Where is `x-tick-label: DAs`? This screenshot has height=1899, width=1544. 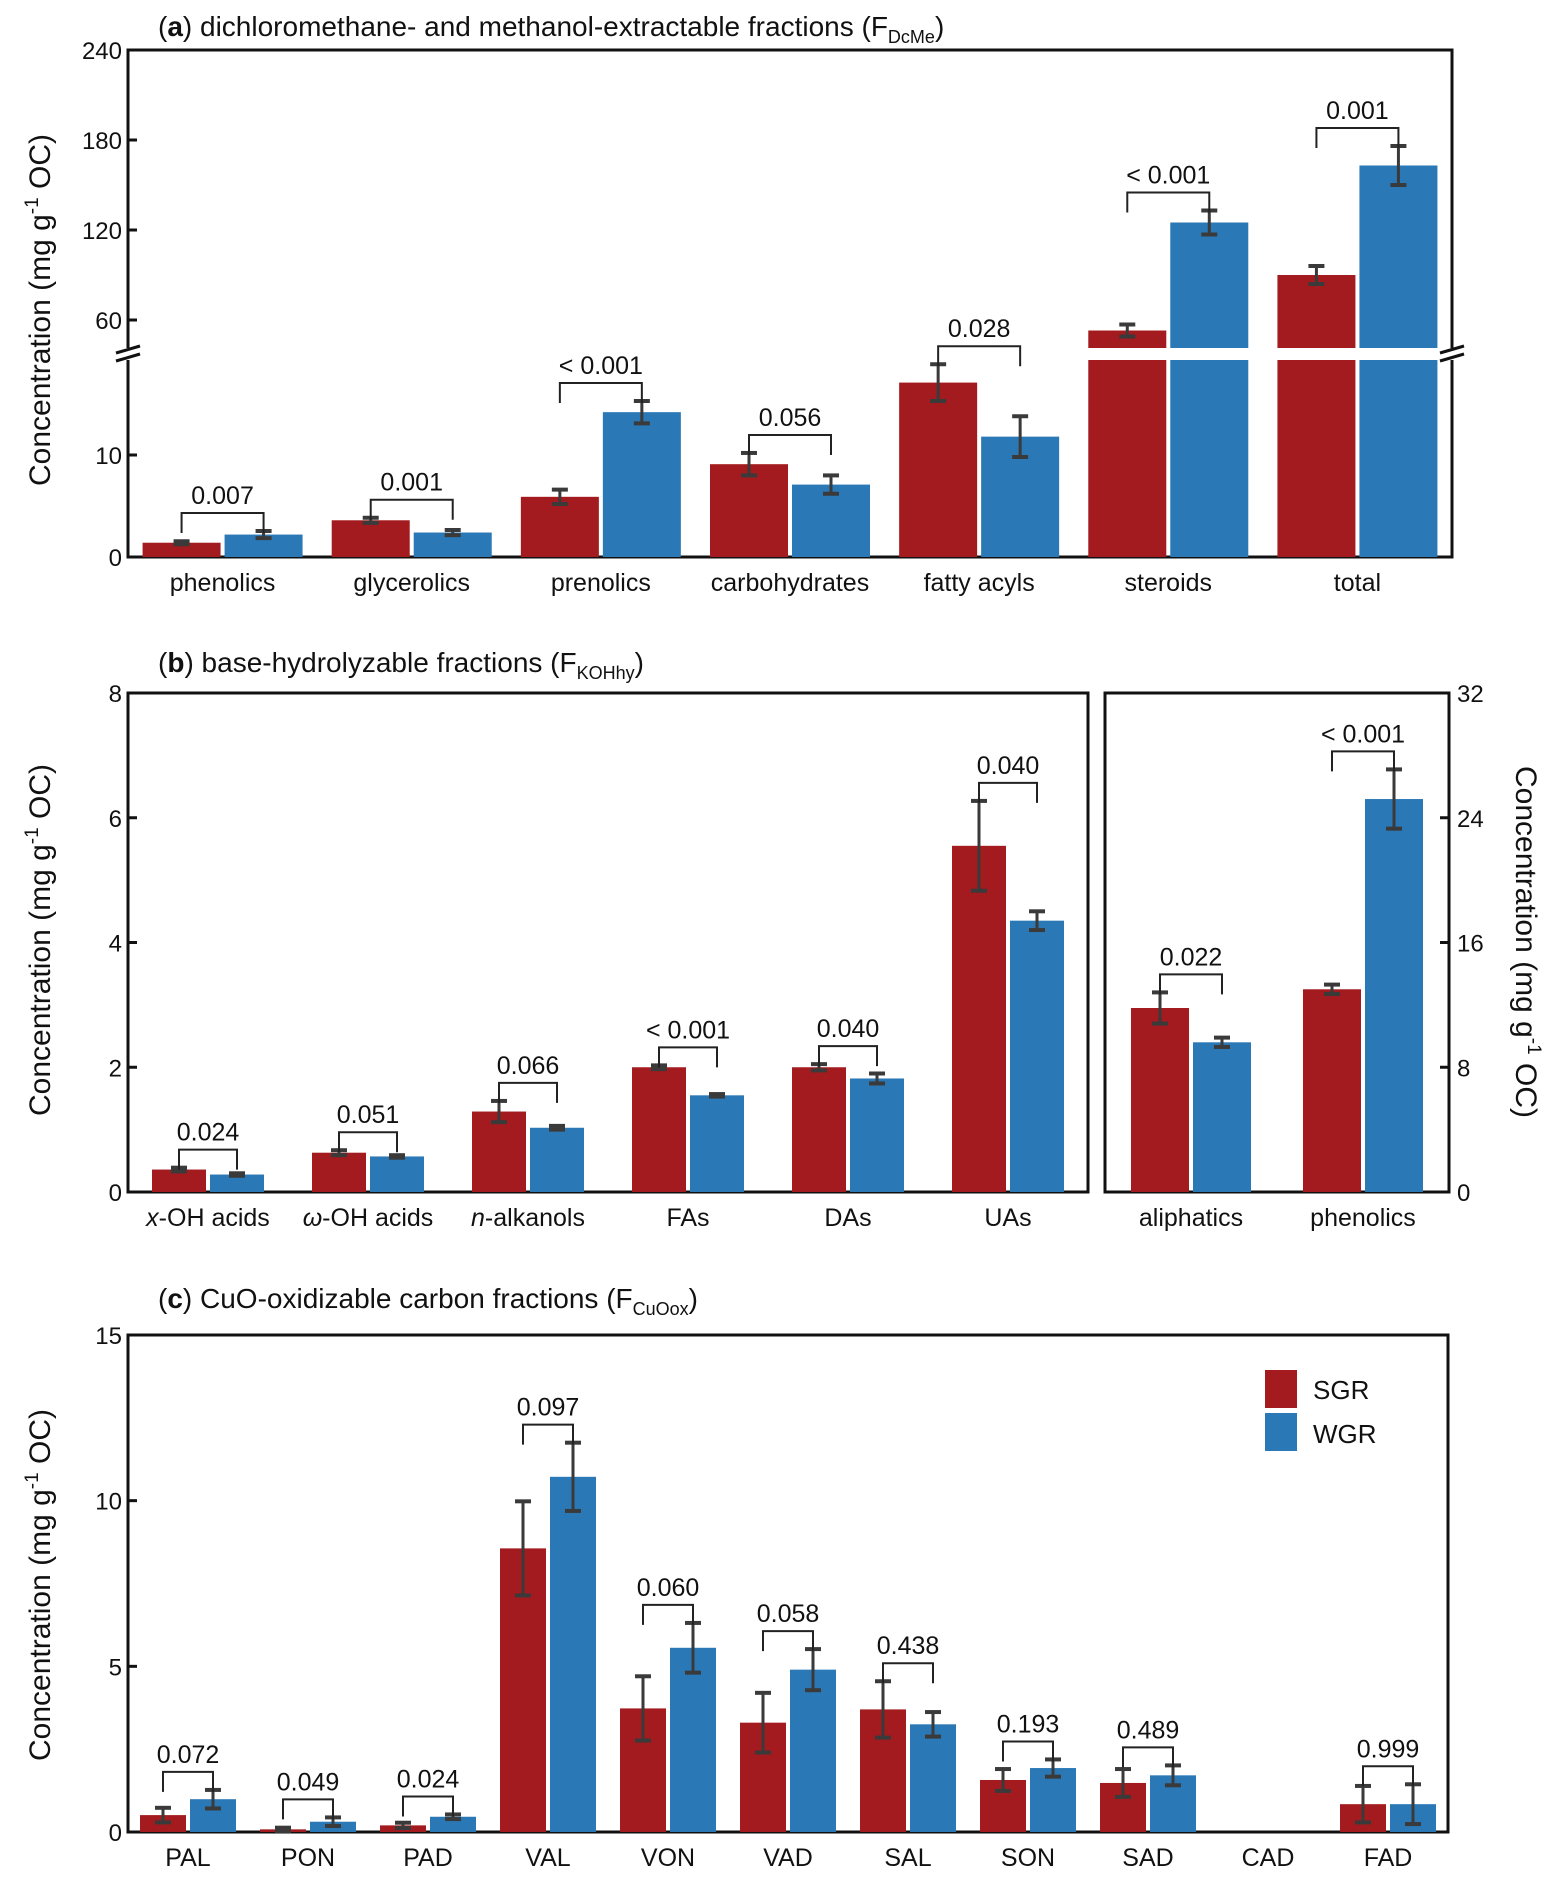
x-tick-label: DAs is located at coordinates (847, 1218).